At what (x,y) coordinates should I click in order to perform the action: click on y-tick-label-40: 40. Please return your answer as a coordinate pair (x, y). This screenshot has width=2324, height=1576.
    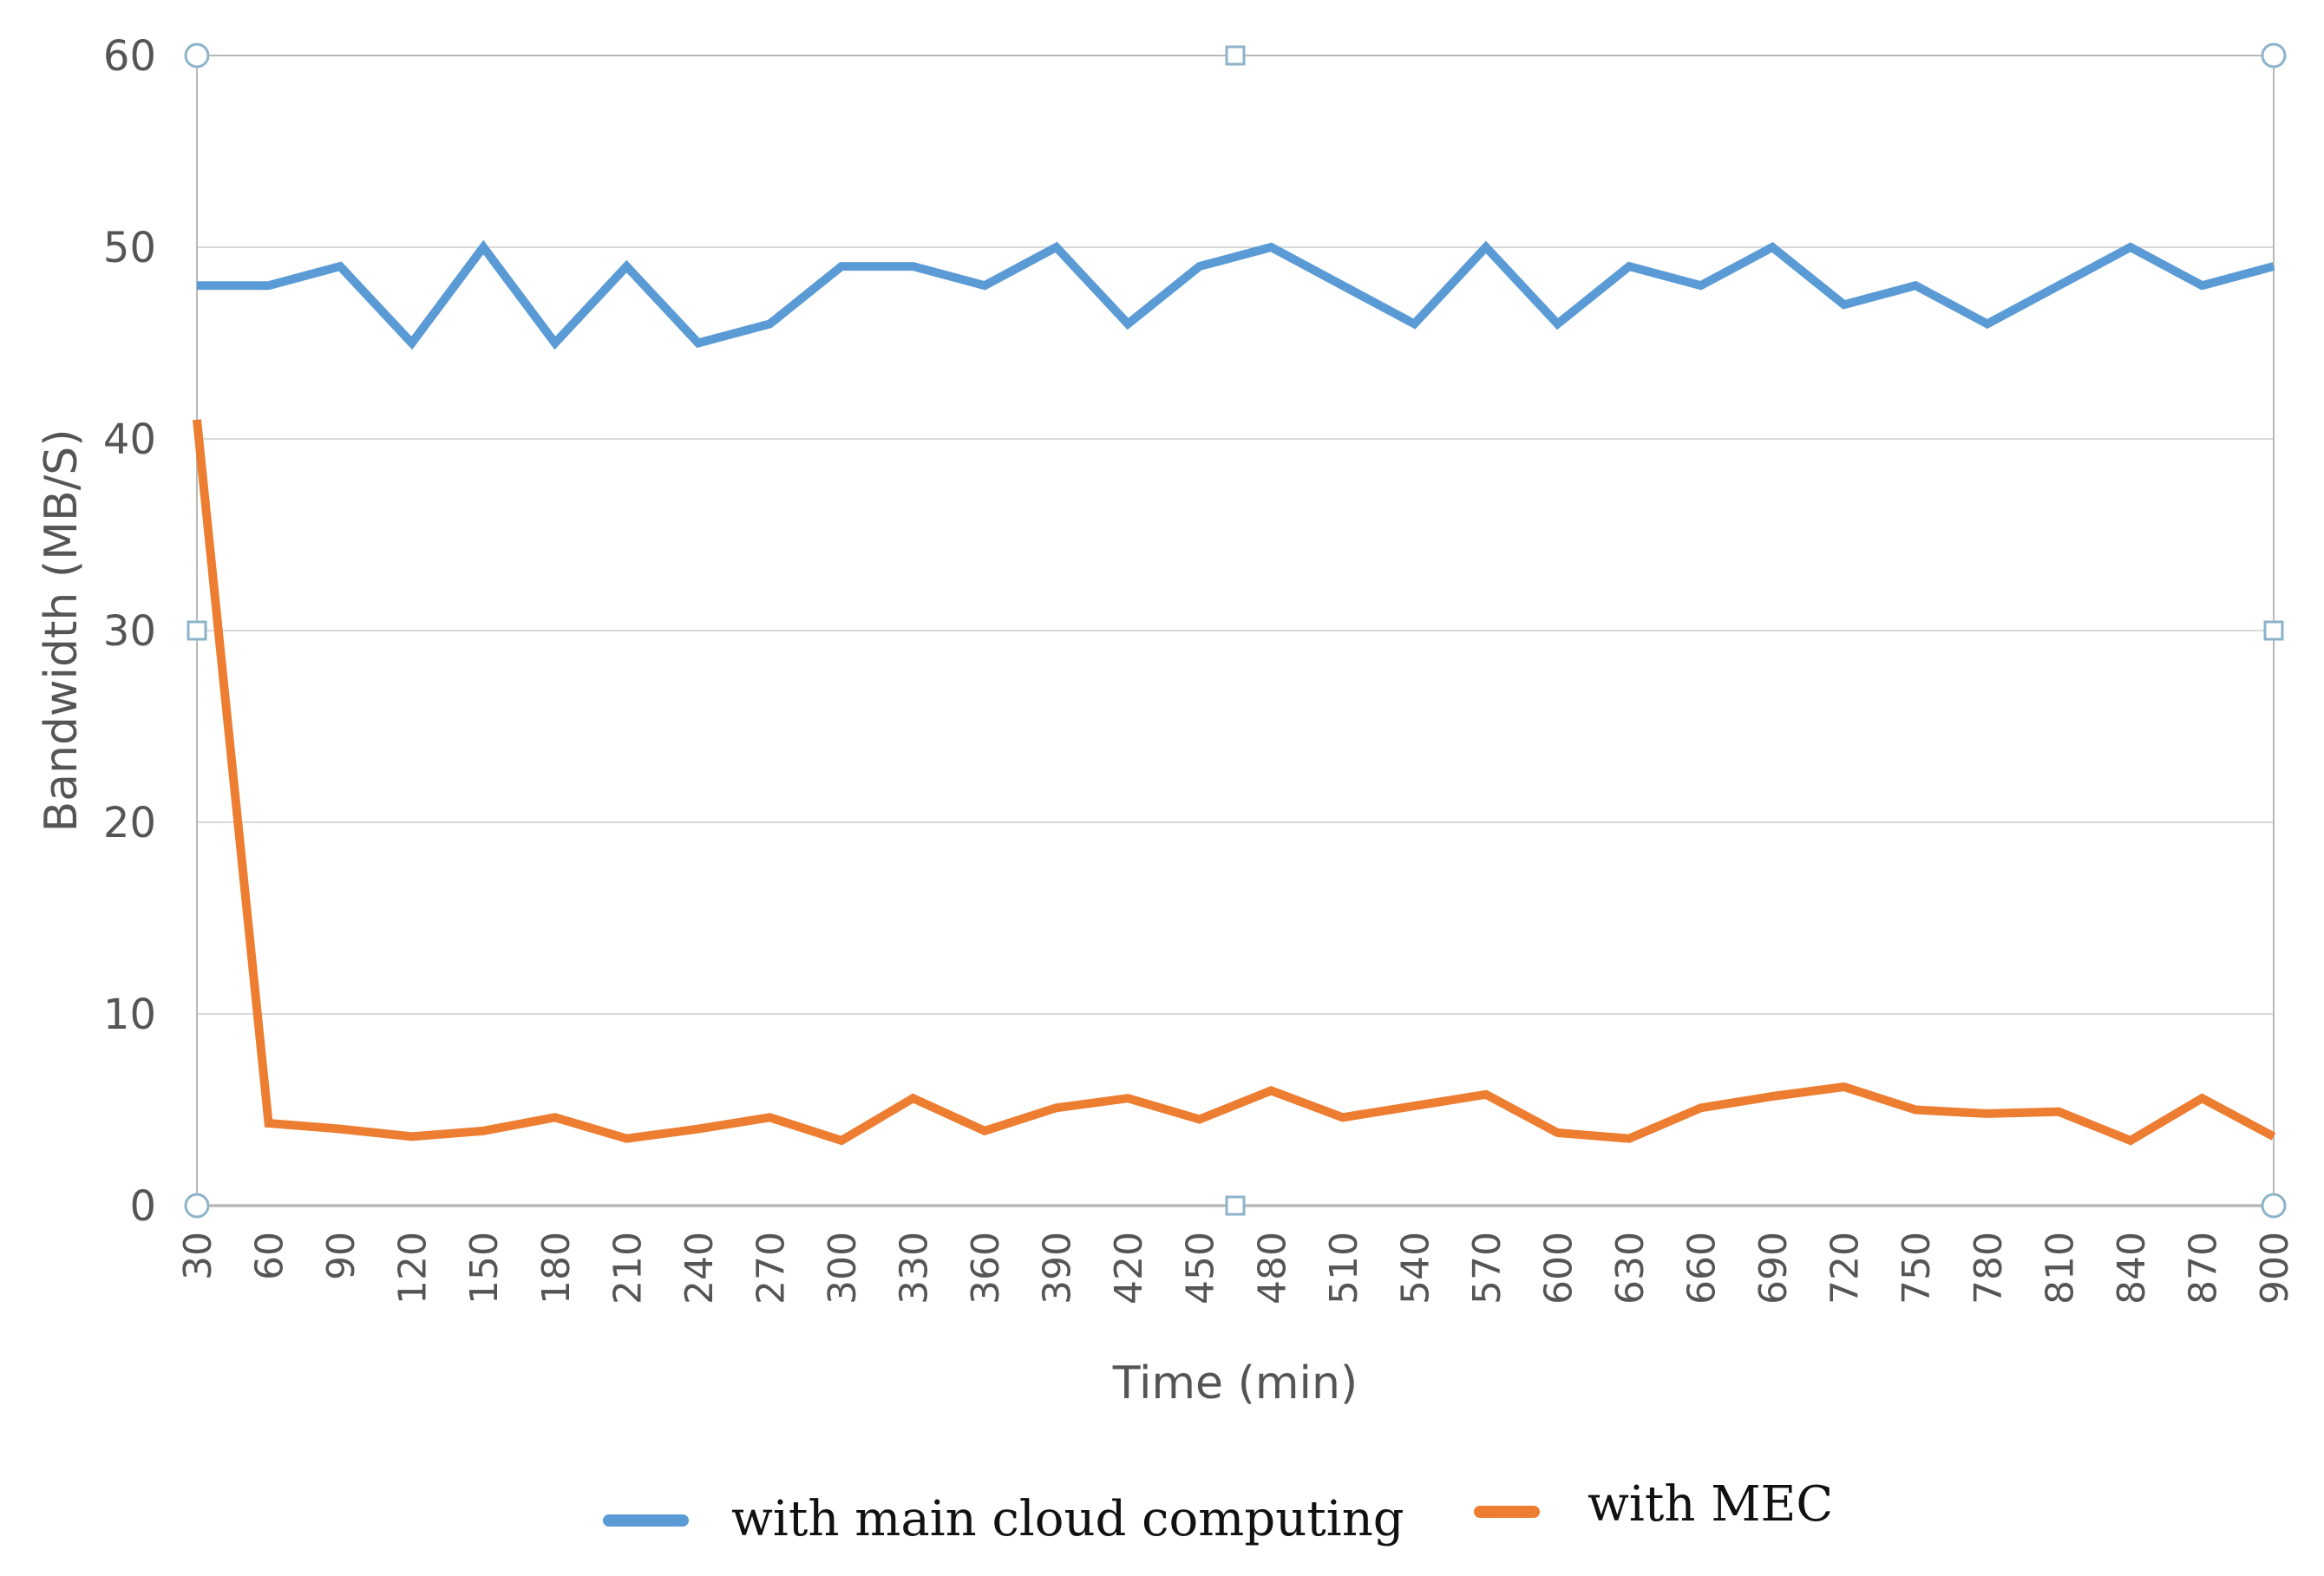
    Looking at the image, I should click on (130, 440).